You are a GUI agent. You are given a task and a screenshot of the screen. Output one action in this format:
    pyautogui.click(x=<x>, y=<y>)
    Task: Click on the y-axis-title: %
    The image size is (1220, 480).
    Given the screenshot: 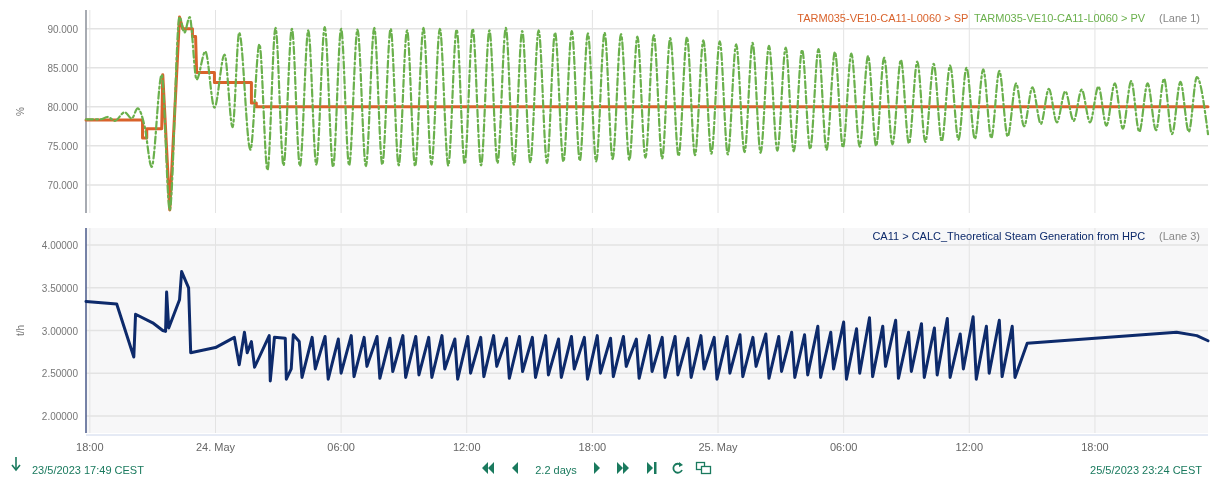 What is the action you would take?
    pyautogui.click(x=20, y=111)
    